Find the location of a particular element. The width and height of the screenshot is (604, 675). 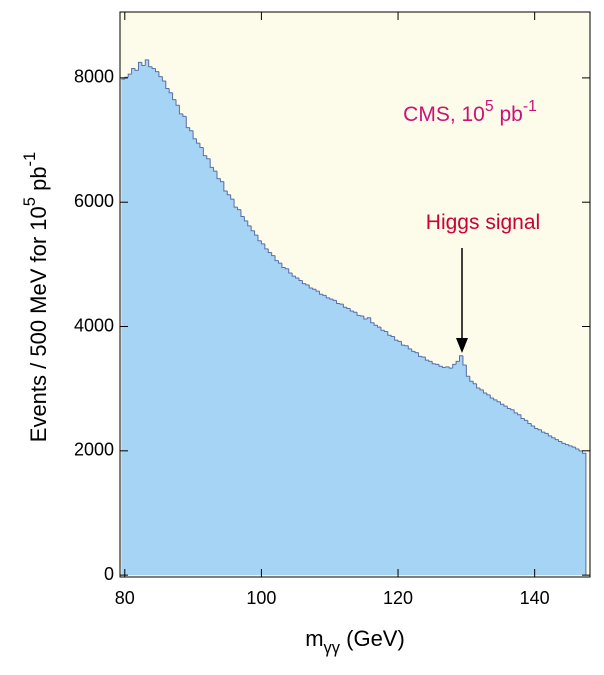

y-axis-label: Events / 500 MeV for 105 pb-1 is located at coordinates (35, 297).